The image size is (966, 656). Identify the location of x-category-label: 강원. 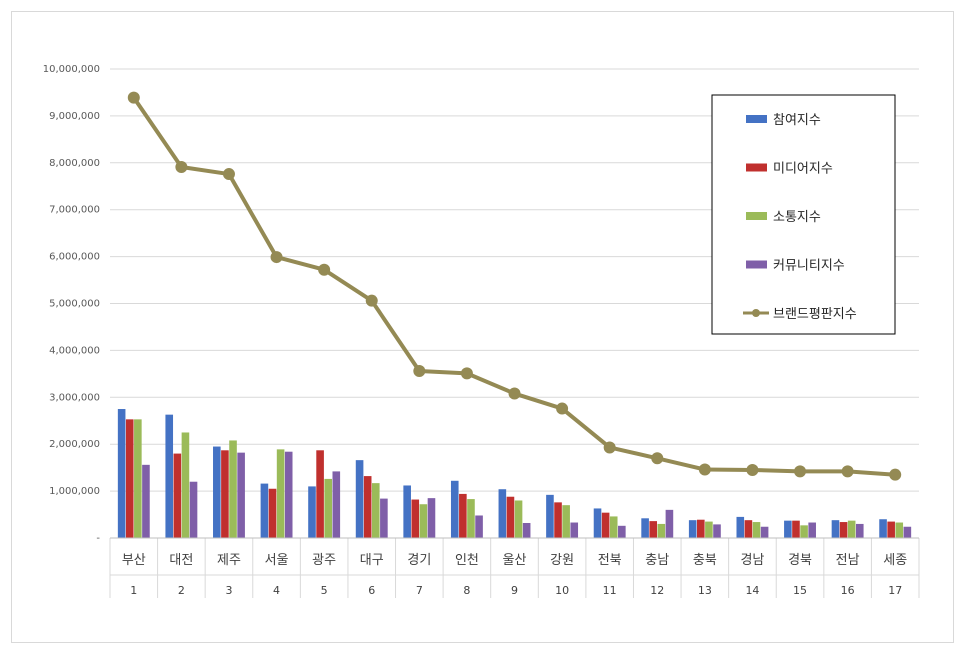
(562, 560).